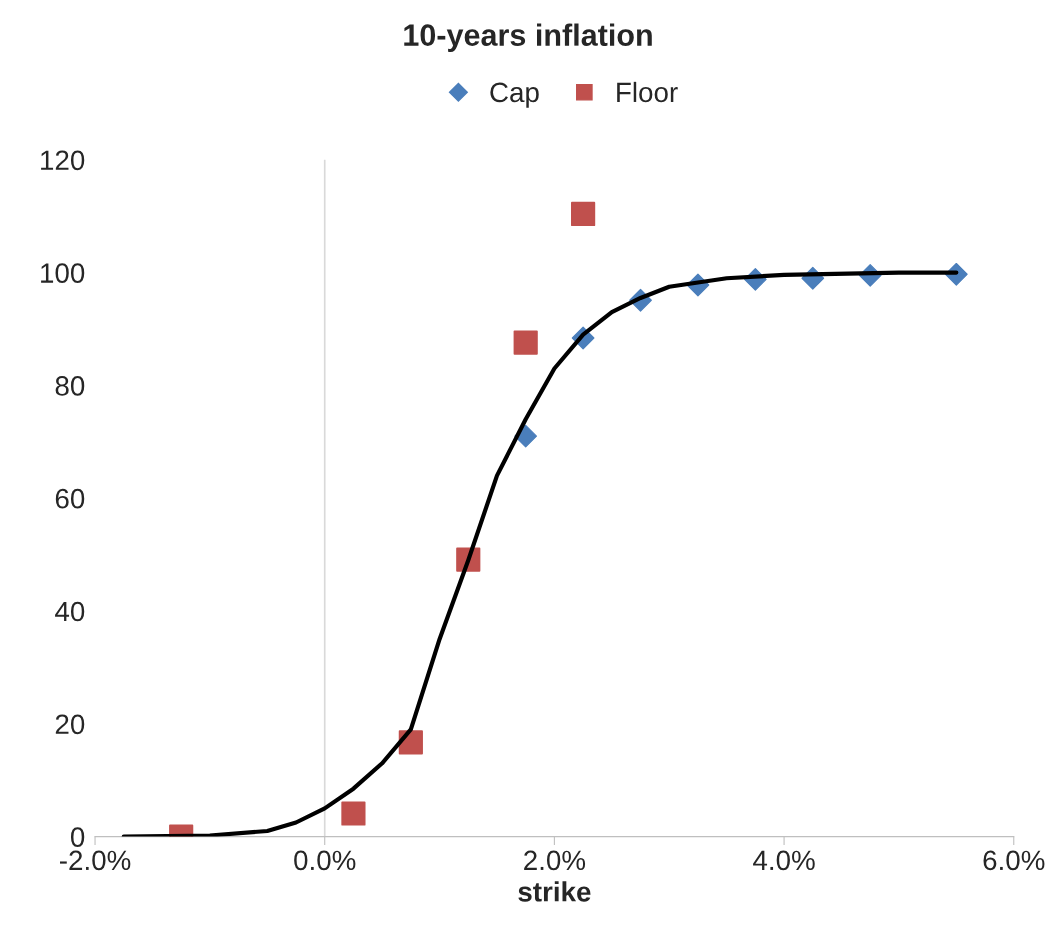 The image size is (1056, 940). What do you see at coordinates (325, 860) in the screenshot?
I see `x-tick-label: 0.0%` at bounding box center [325, 860].